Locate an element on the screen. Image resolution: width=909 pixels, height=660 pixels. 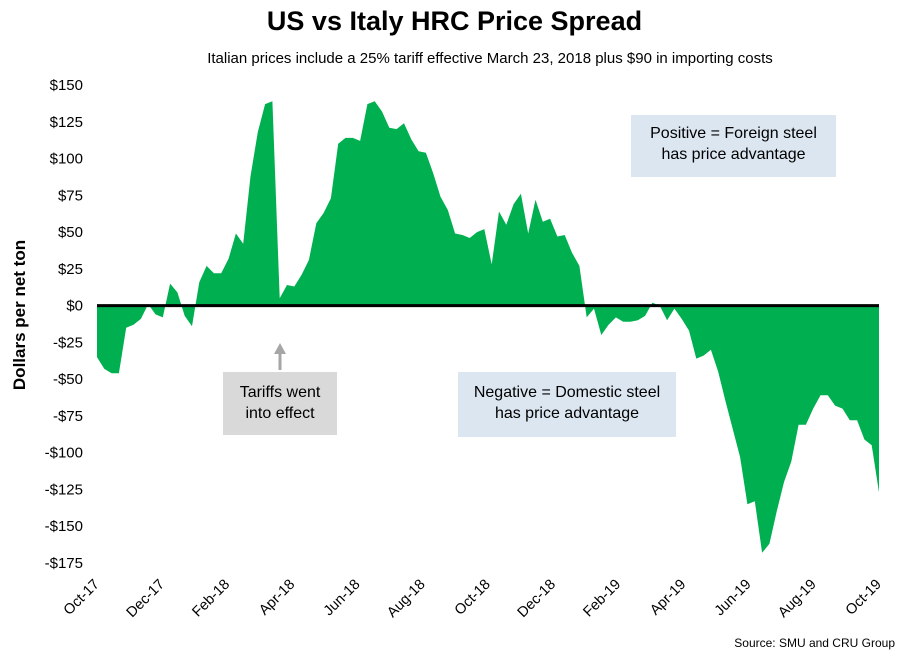
y-tick-label: $150 is located at coordinates (66, 85).